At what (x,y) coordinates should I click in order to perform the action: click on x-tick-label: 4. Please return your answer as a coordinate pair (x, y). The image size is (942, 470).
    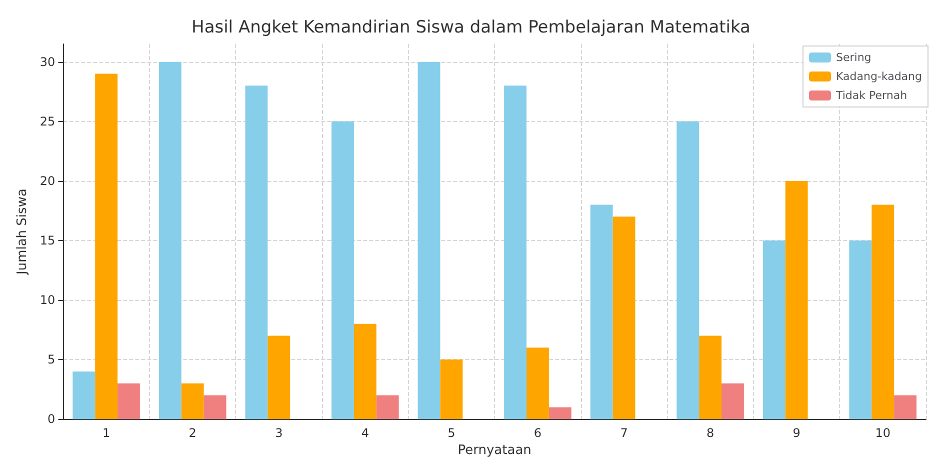
    Looking at the image, I should click on (365, 433).